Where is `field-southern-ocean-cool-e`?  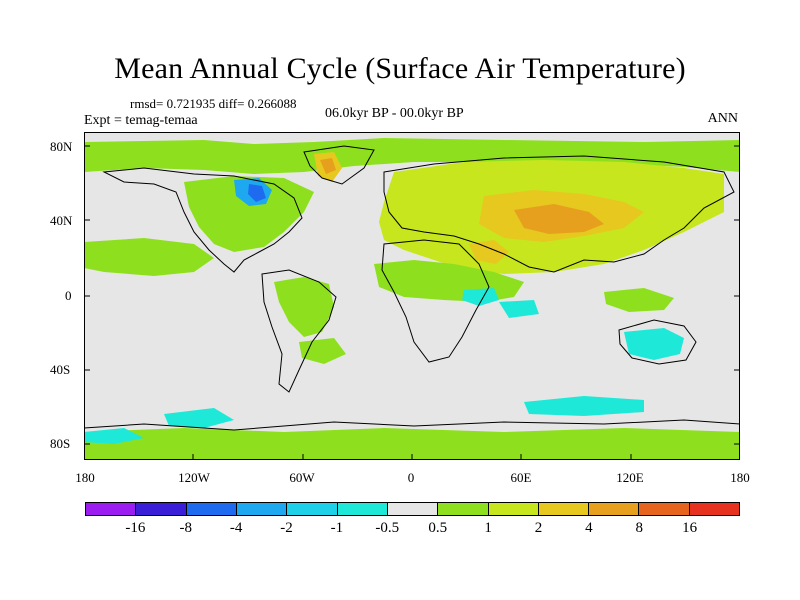
field-southern-ocean-cool-e is located at coordinates (584, 406).